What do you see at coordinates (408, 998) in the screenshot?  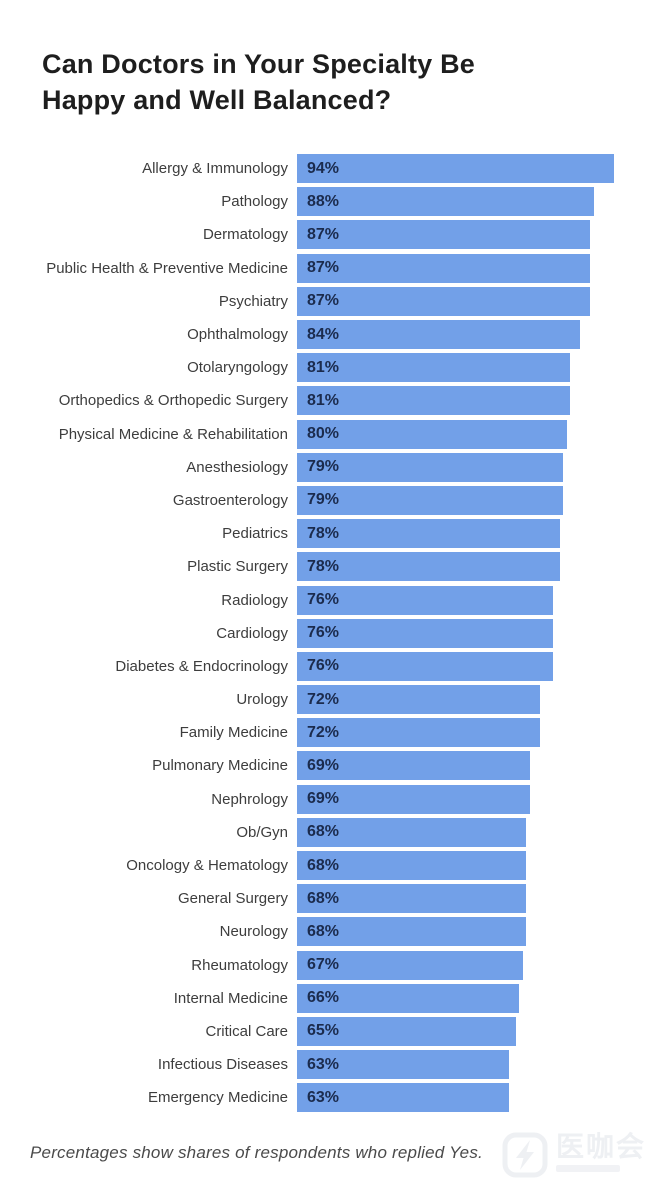 I see `bar: 66%` at bounding box center [408, 998].